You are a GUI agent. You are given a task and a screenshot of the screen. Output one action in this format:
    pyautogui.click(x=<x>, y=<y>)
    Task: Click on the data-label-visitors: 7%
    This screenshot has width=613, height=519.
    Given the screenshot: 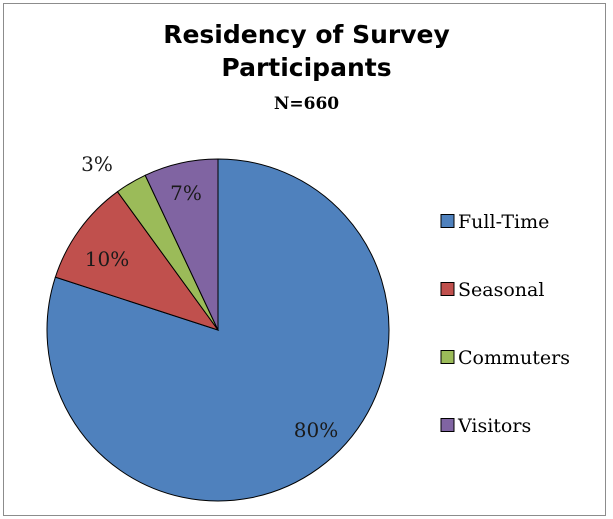 What is the action you would take?
    pyautogui.click(x=186, y=193)
    